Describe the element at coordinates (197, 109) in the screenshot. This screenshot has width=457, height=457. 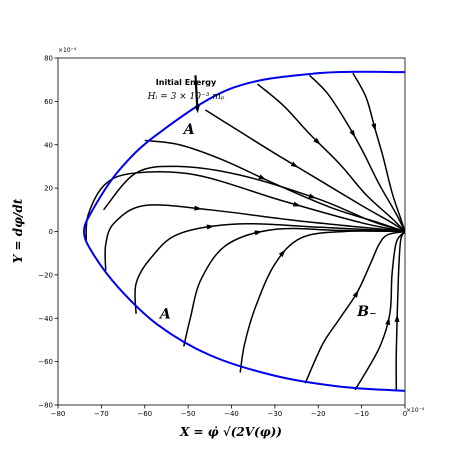
I see `annotation-arrow-head` at that location.